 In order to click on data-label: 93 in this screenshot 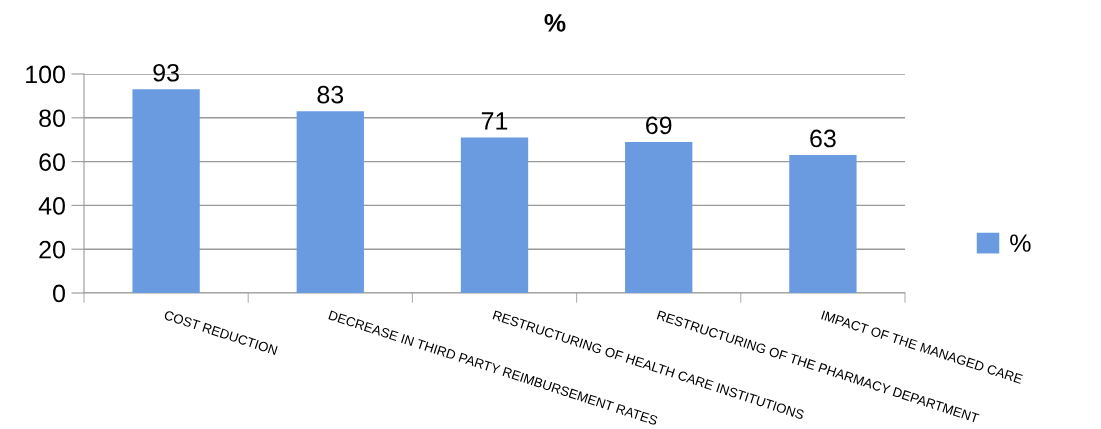, I will do `click(166, 72)`.